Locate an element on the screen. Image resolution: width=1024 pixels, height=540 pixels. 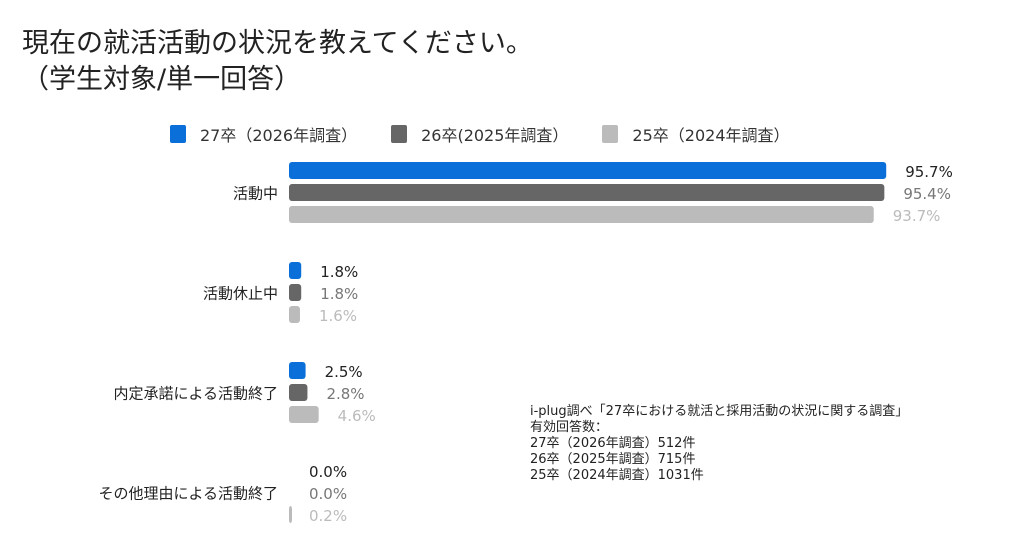
legend-label: 27卒（2026年調査） is located at coordinates (279, 135).